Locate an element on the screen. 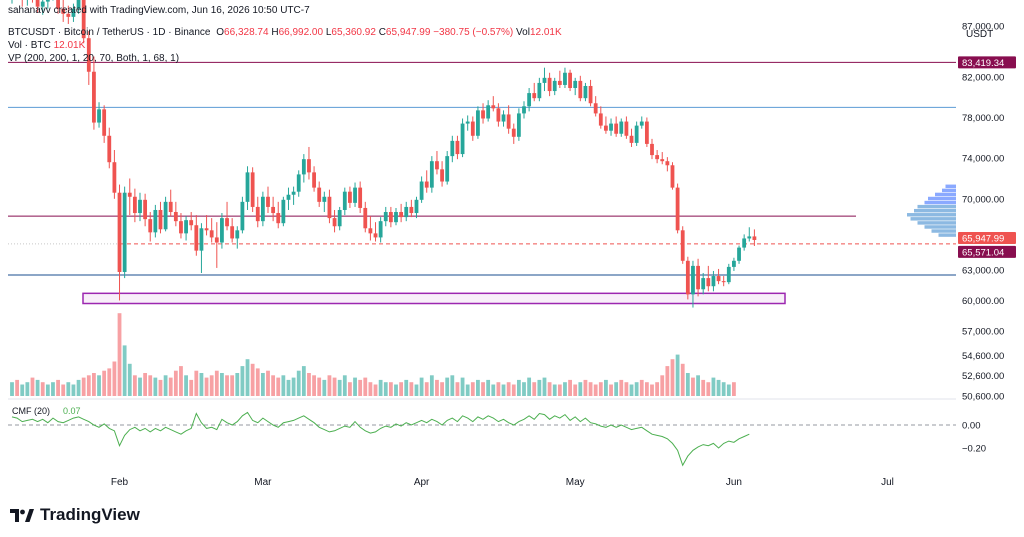  low-label: L is located at coordinates (328, 32).